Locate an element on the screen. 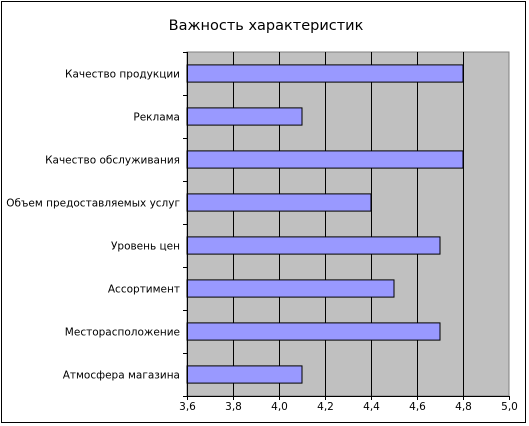 This screenshot has height=426, width=529. x-tick-label: 4,2 is located at coordinates (325, 407).